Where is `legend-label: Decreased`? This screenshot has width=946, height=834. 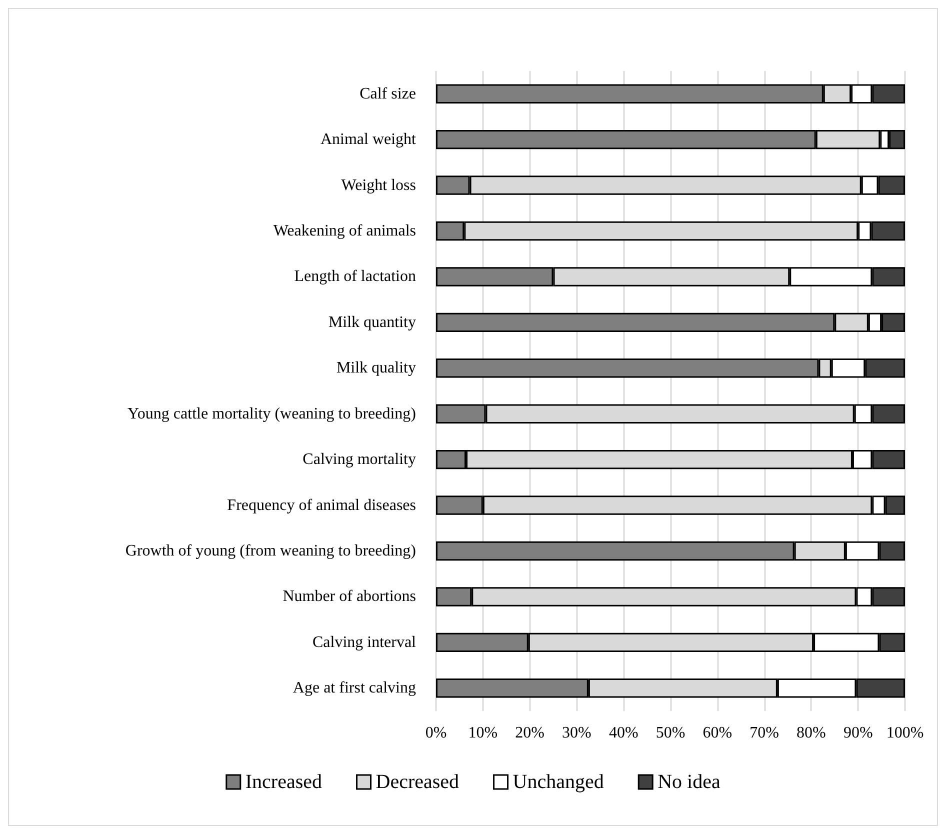
legend-label: Decreased is located at coordinates (418, 782).